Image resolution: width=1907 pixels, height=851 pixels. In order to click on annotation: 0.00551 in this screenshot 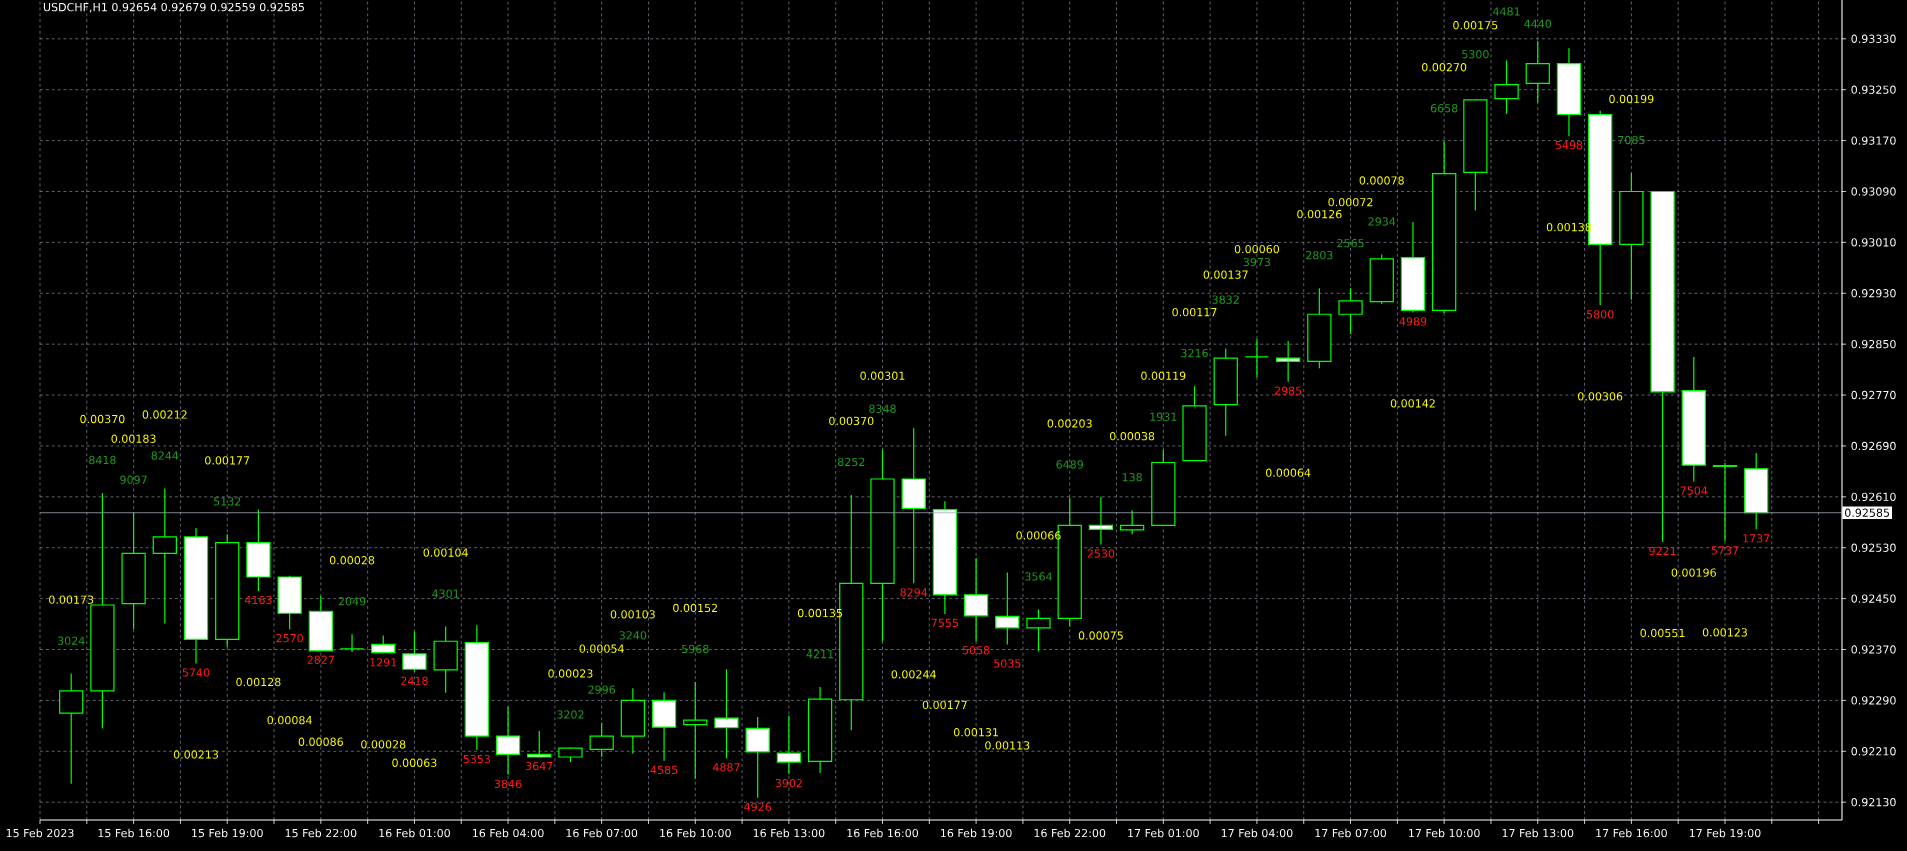, I will do `click(1662, 633)`.